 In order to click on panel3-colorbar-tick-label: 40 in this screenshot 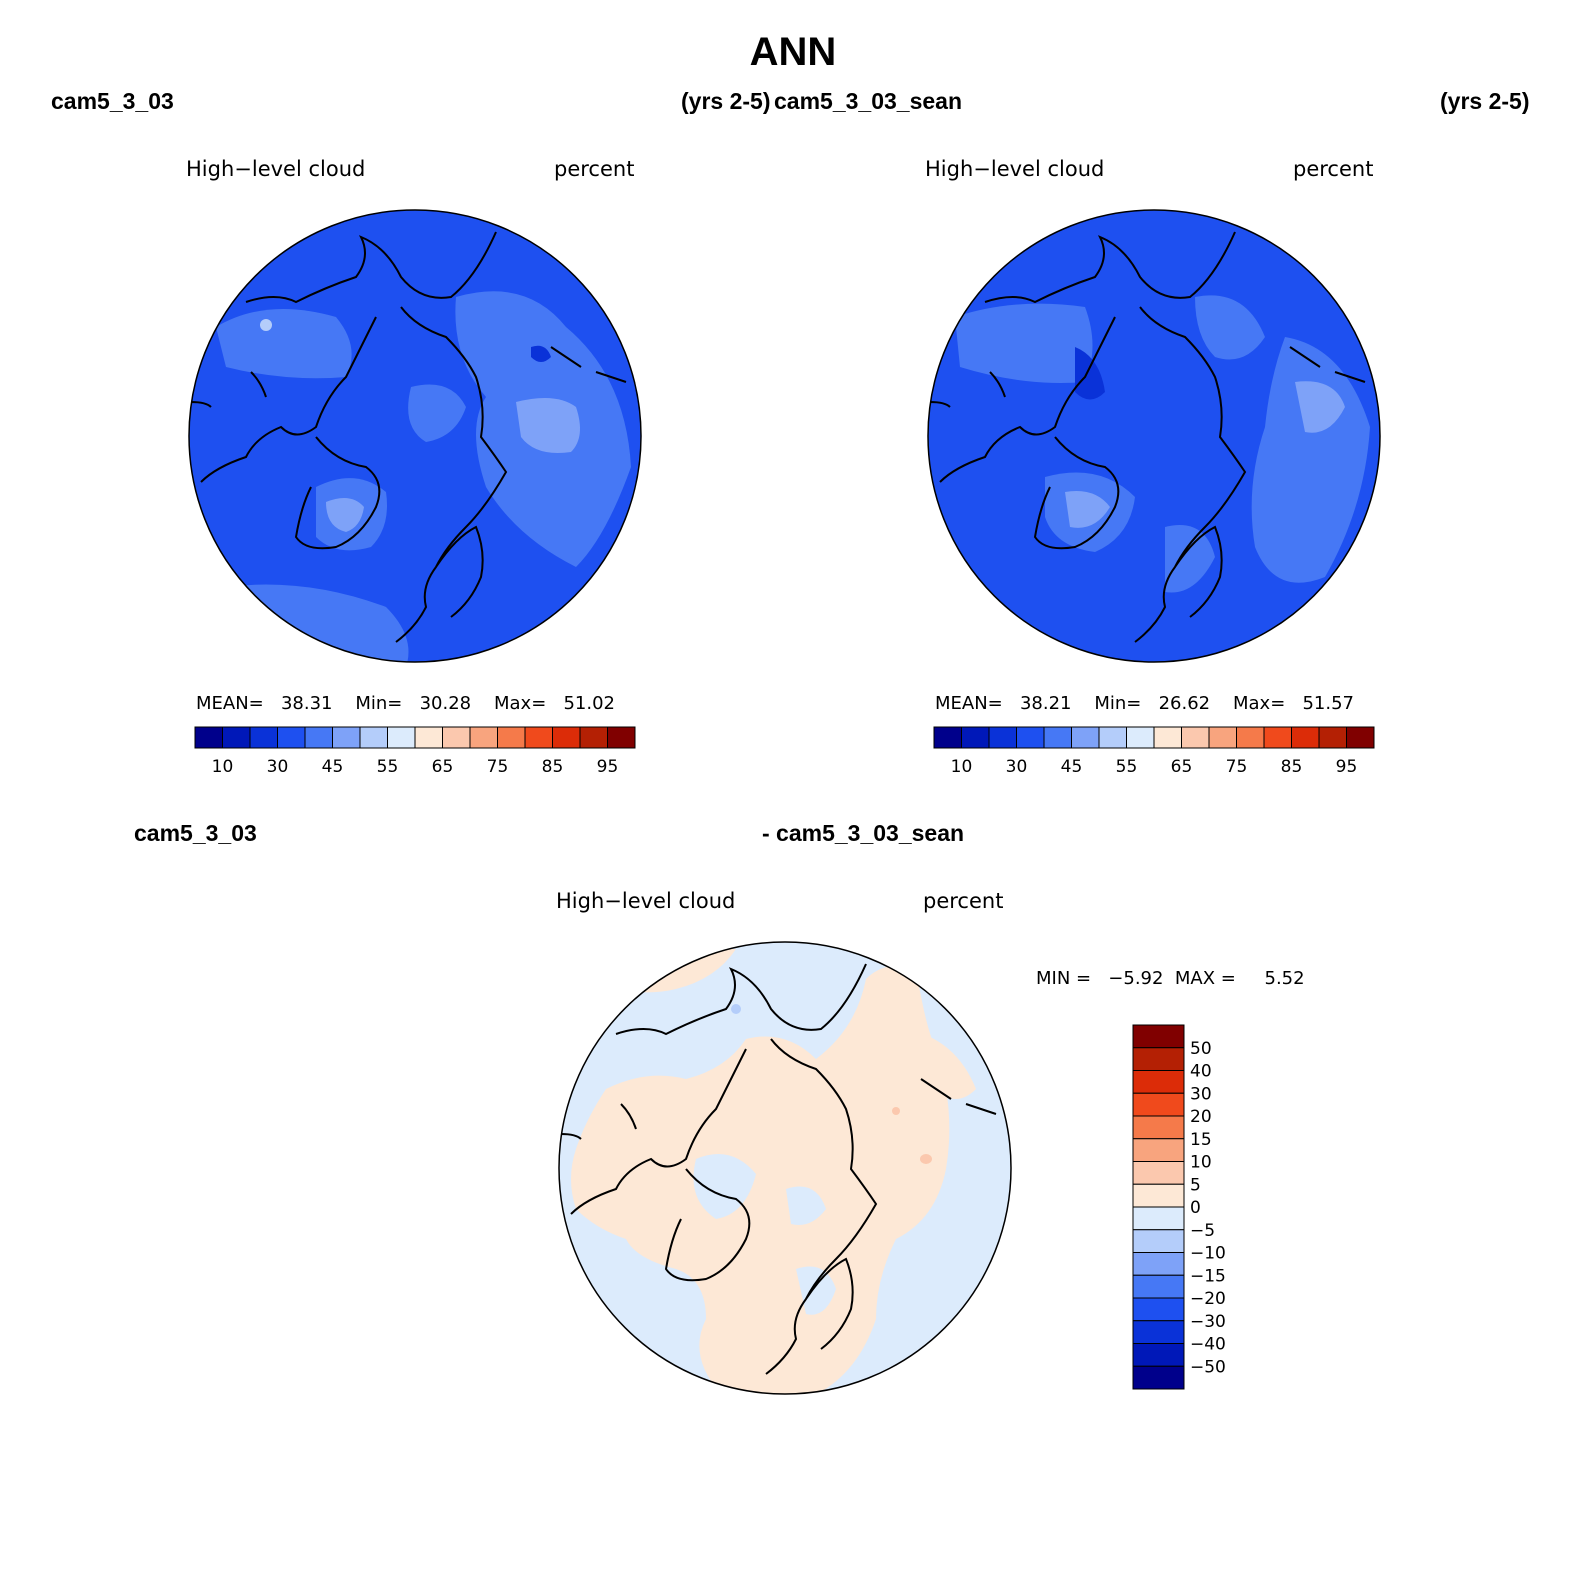, I will do `click(1201, 1072)`.